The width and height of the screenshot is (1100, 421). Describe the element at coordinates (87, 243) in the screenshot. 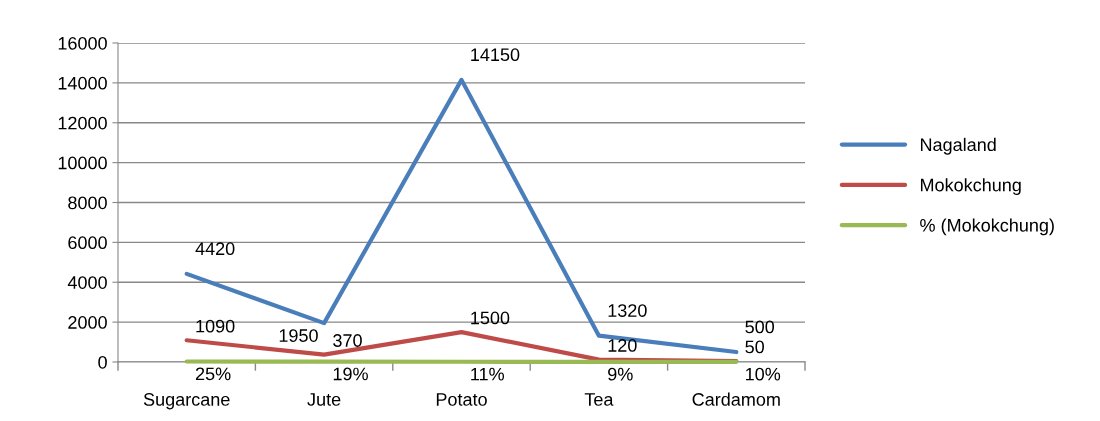

I see `y-tick-label: 6000` at that location.